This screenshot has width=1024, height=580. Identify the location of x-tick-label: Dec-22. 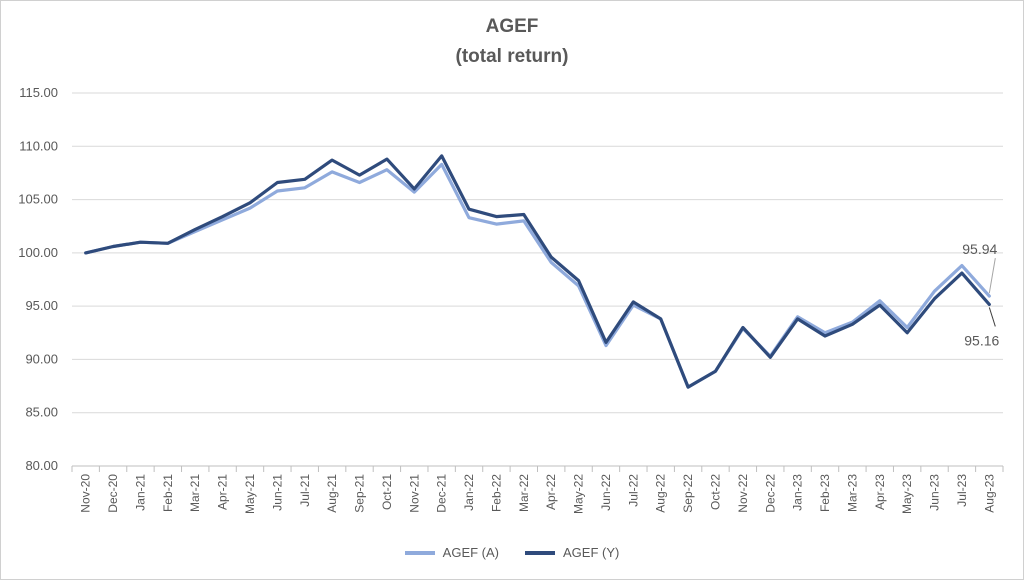
(770, 493).